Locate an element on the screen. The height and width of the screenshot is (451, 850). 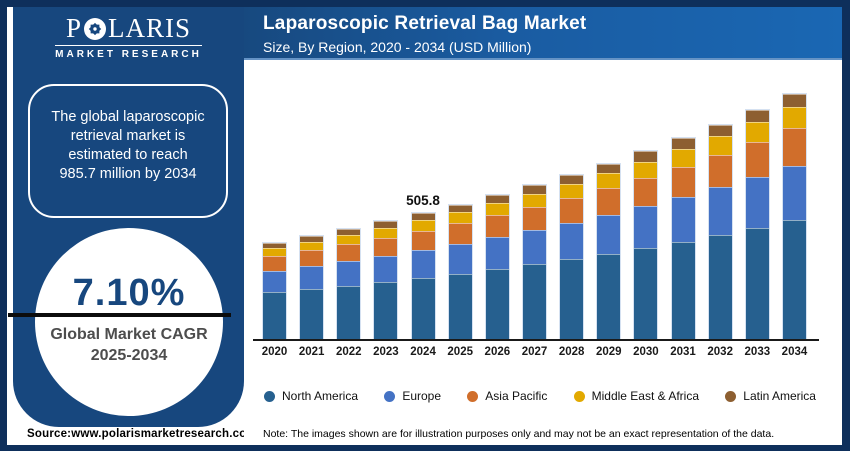
year-label-2032: 2032 is located at coordinates (720, 352).